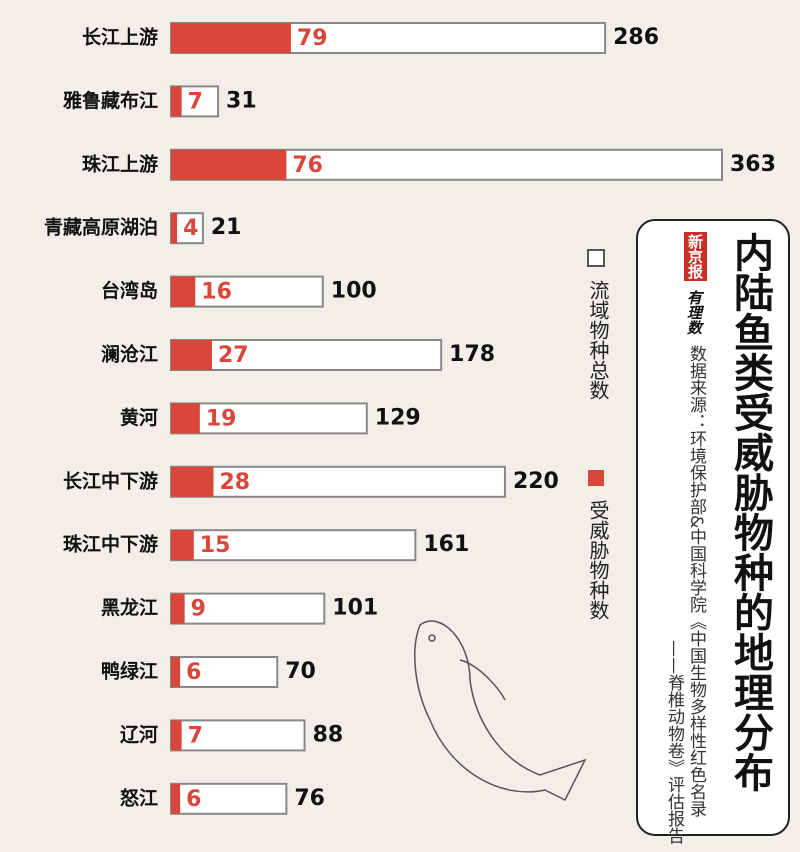 This screenshot has height=852, width=800. What do you see at coordinates (674, 742) in the screenshot?
I see `source-line: ——脊椎动物卷》评估报告` at bounding box center [674, 742].